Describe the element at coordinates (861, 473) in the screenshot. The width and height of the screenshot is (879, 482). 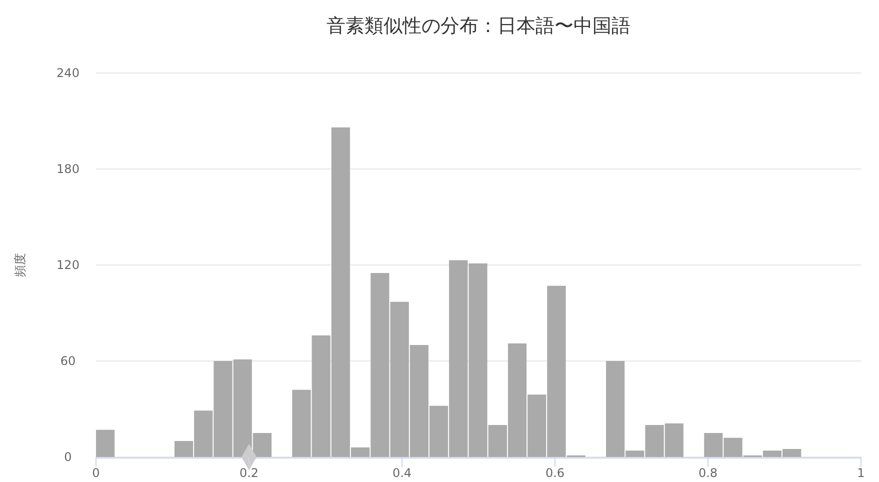
I see `x-tick-label: 1` at that location.